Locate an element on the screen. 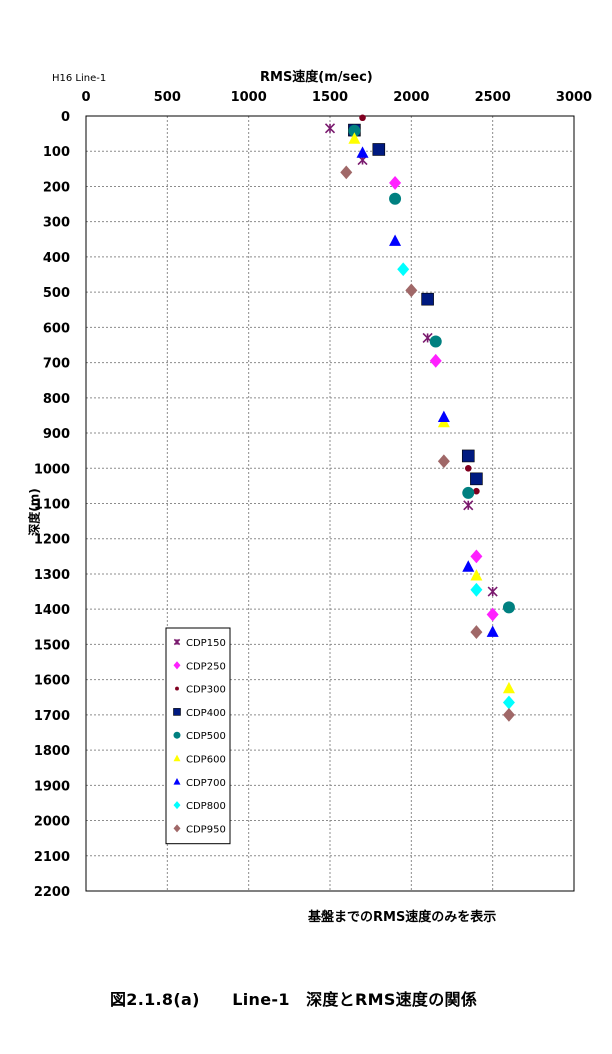  legend-label-cdp150: CDP150 is located at coordinates (206, 643).